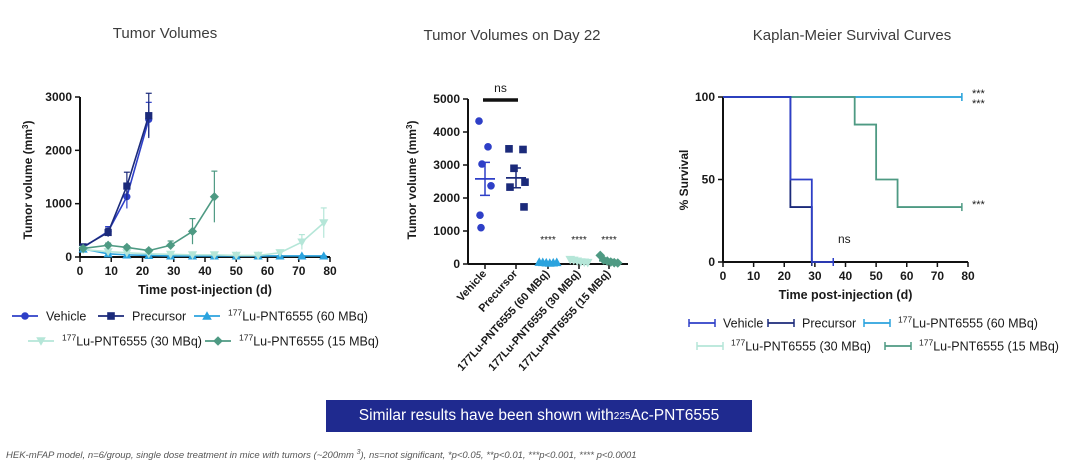 The height and width of the screenshot is (464, 1076). What do you see at coordinates (456, 264) in the screenshot?
I see `d22-y-tick-label: 0` at bounding box center [456, 264].